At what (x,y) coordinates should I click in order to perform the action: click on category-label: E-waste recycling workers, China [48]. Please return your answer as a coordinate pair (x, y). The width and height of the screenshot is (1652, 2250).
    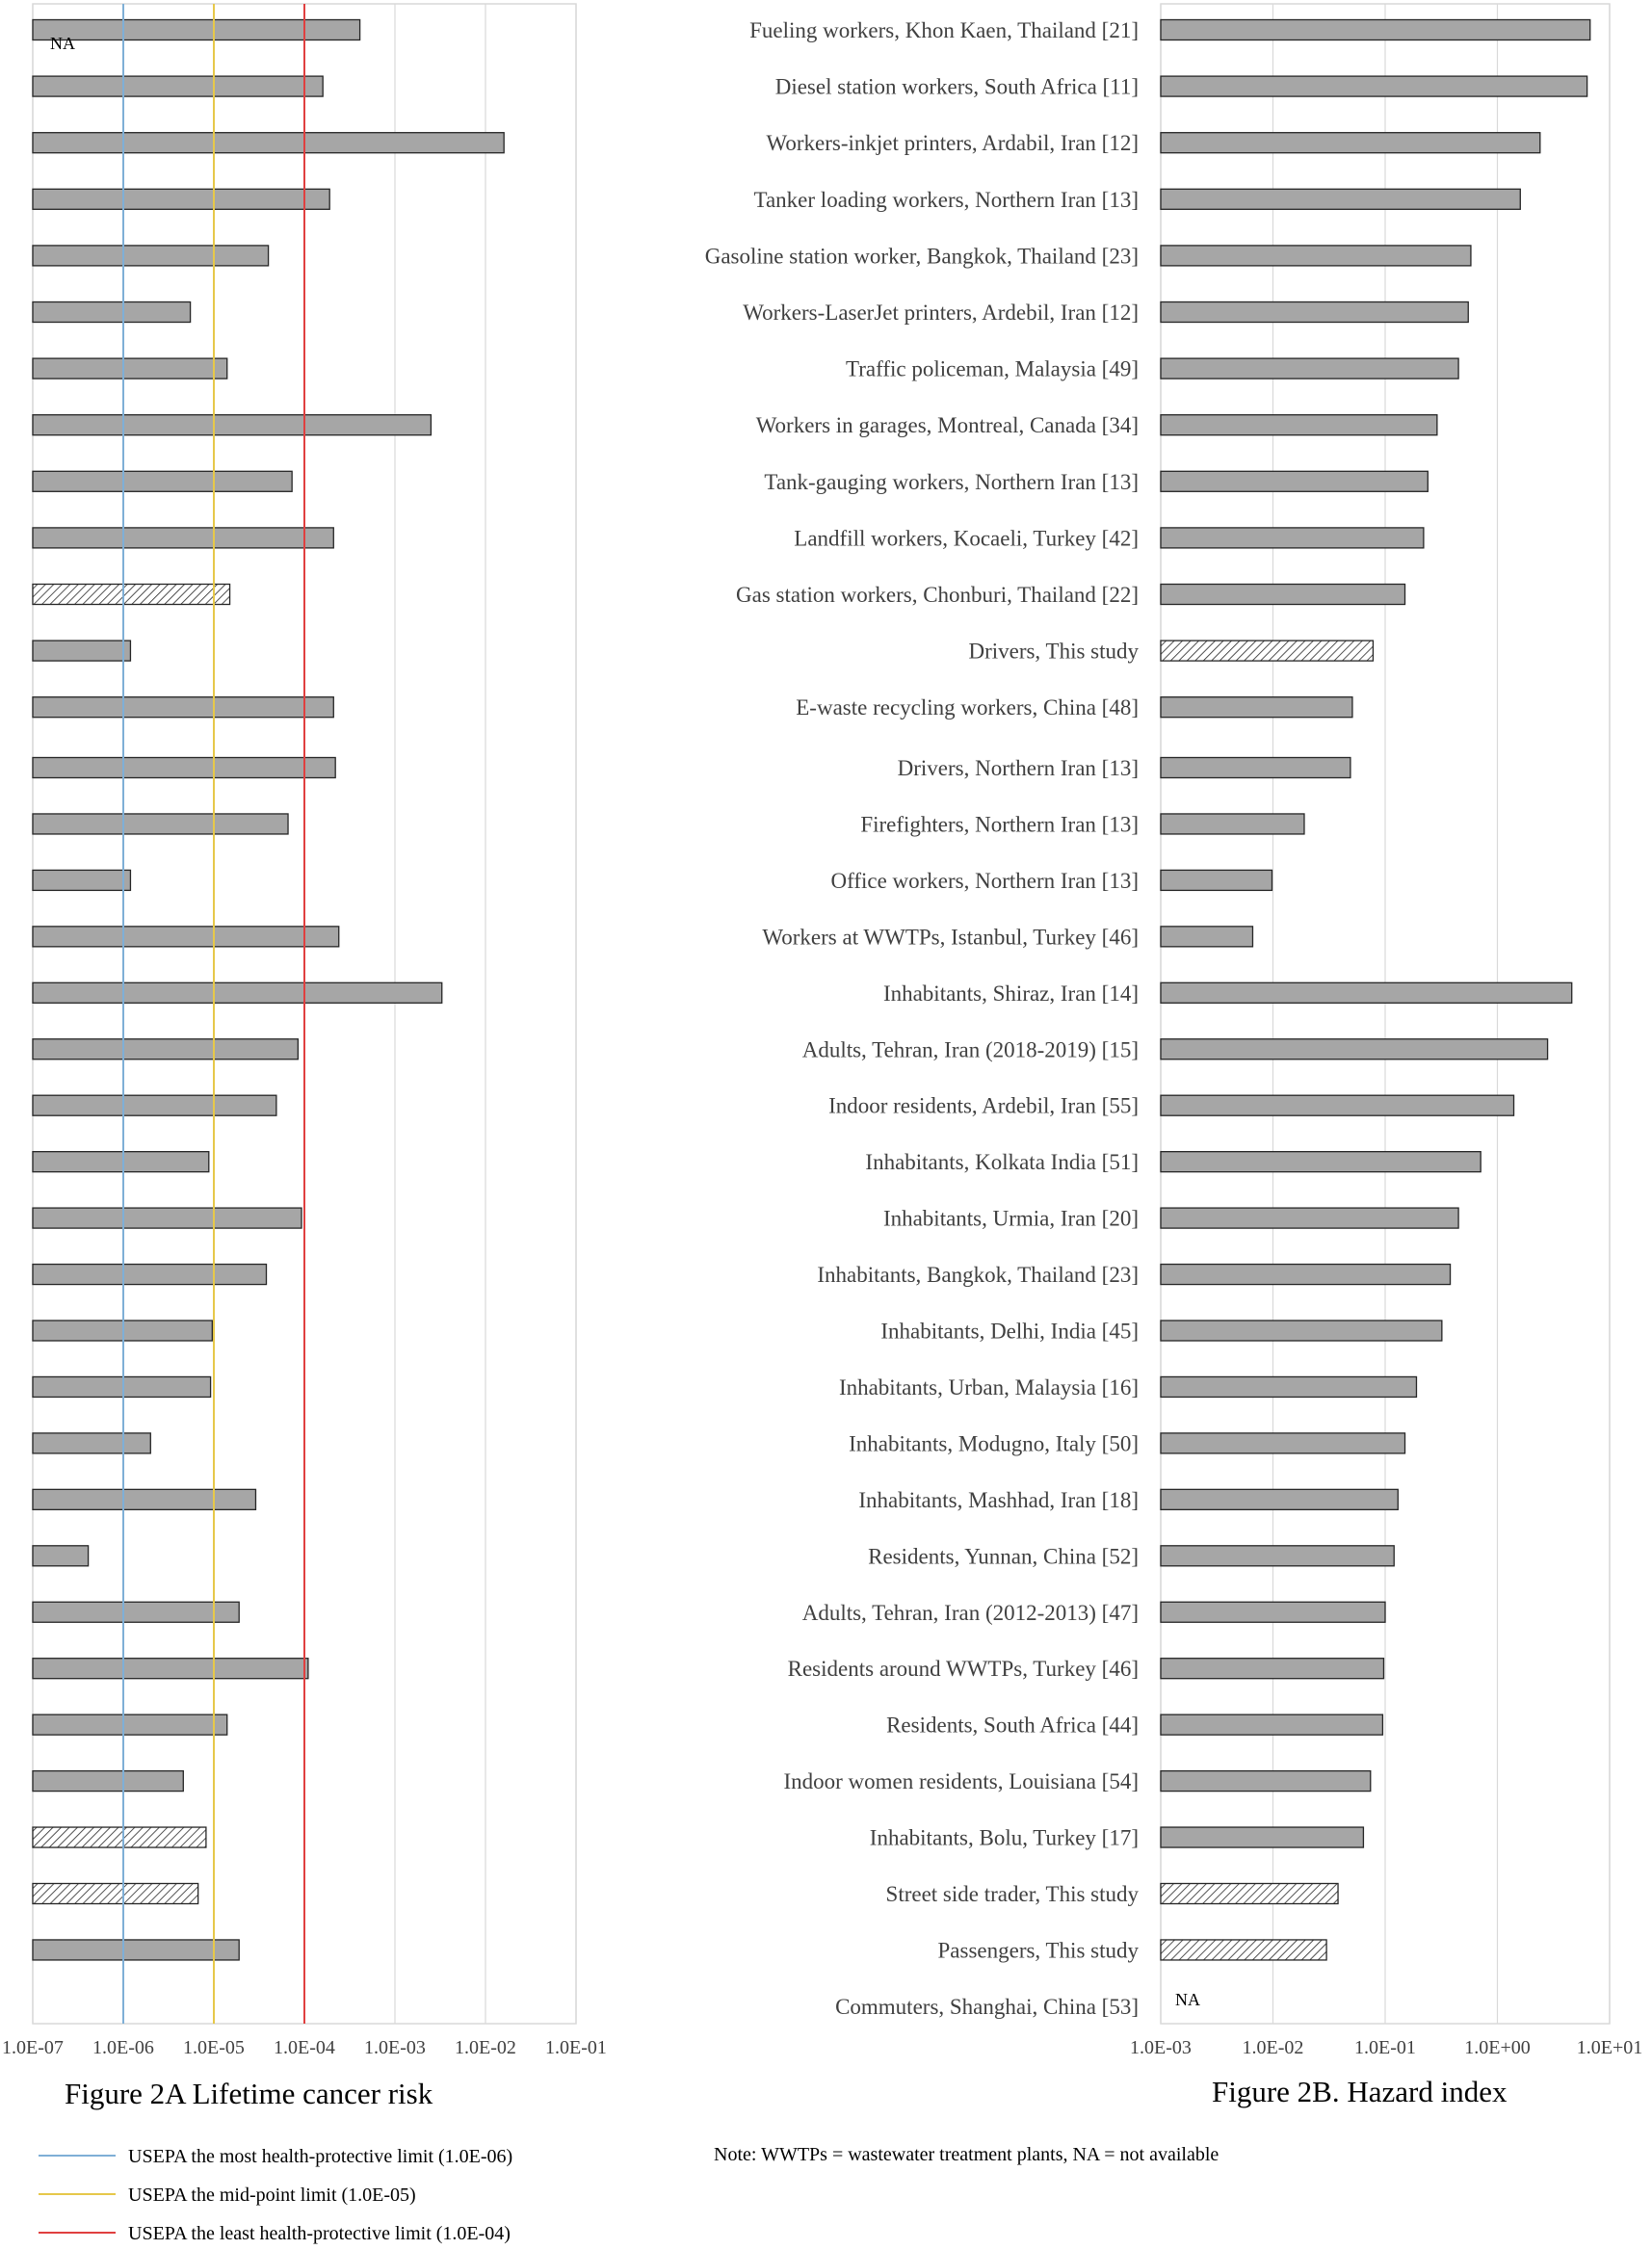
    Looking at the image, I should click on (967, 707).